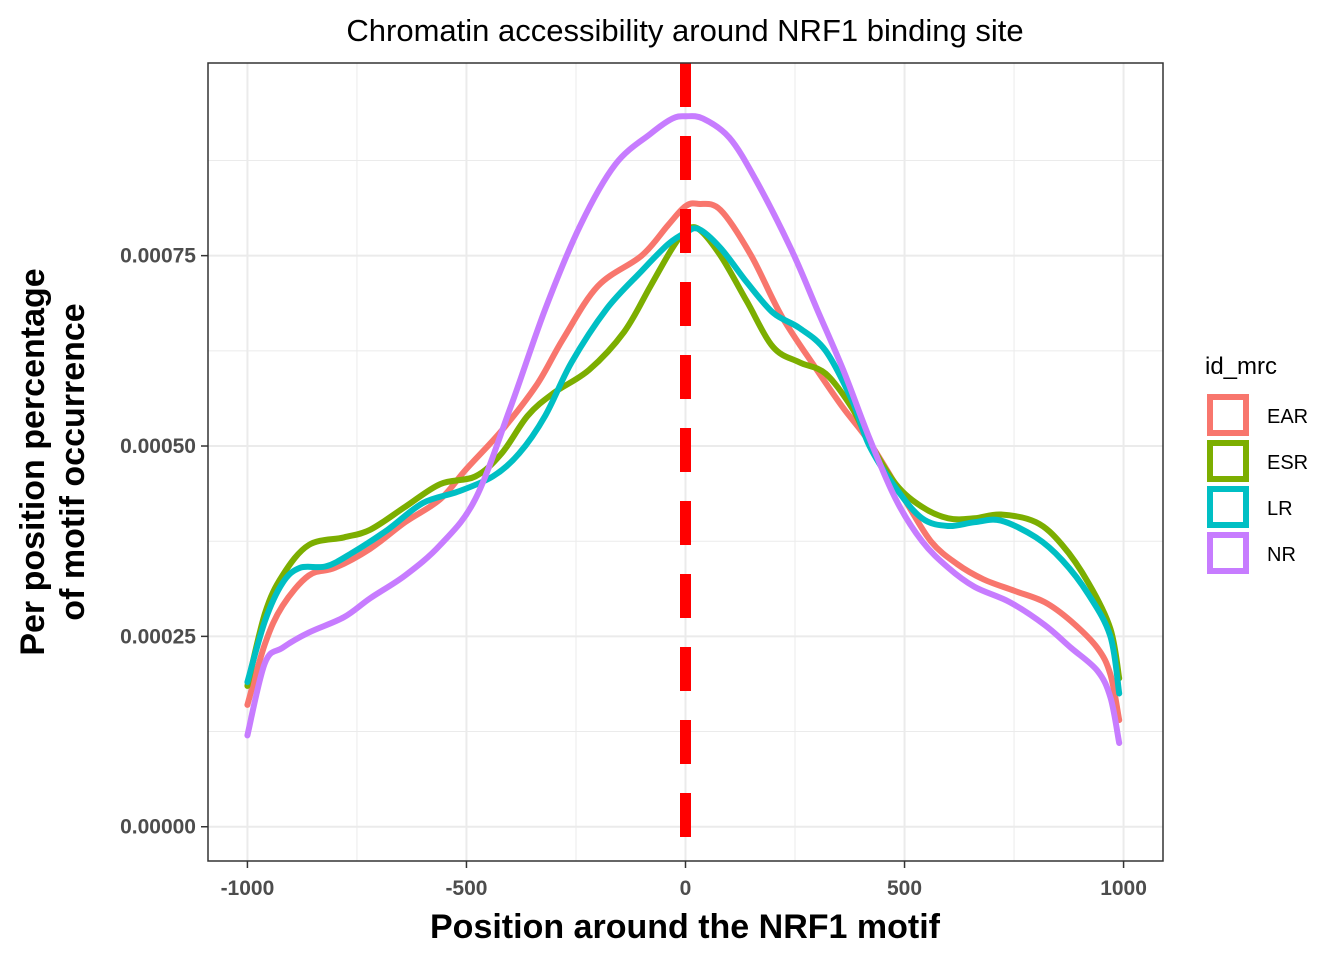 This screenshot has height=965, width=1344. Describe the element at coordinates (1287, 463) in the screenshot. I see `legend-label-esr: ESR` at that location.